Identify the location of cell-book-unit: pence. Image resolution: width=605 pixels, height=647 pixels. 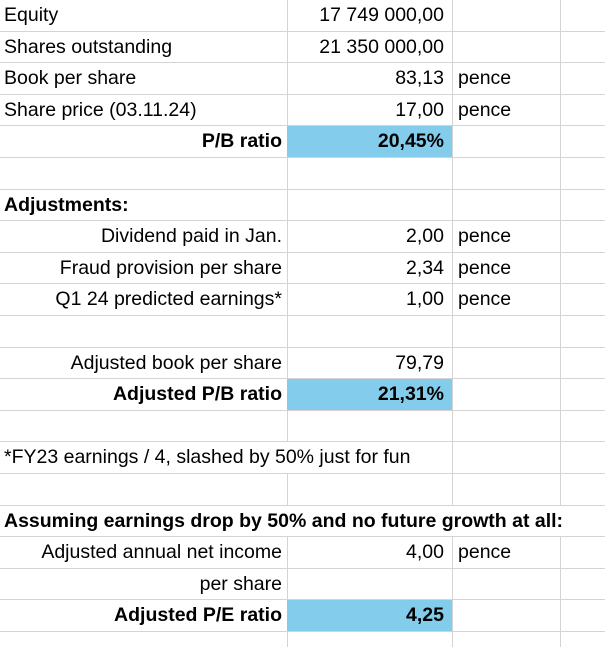
(485, 78).